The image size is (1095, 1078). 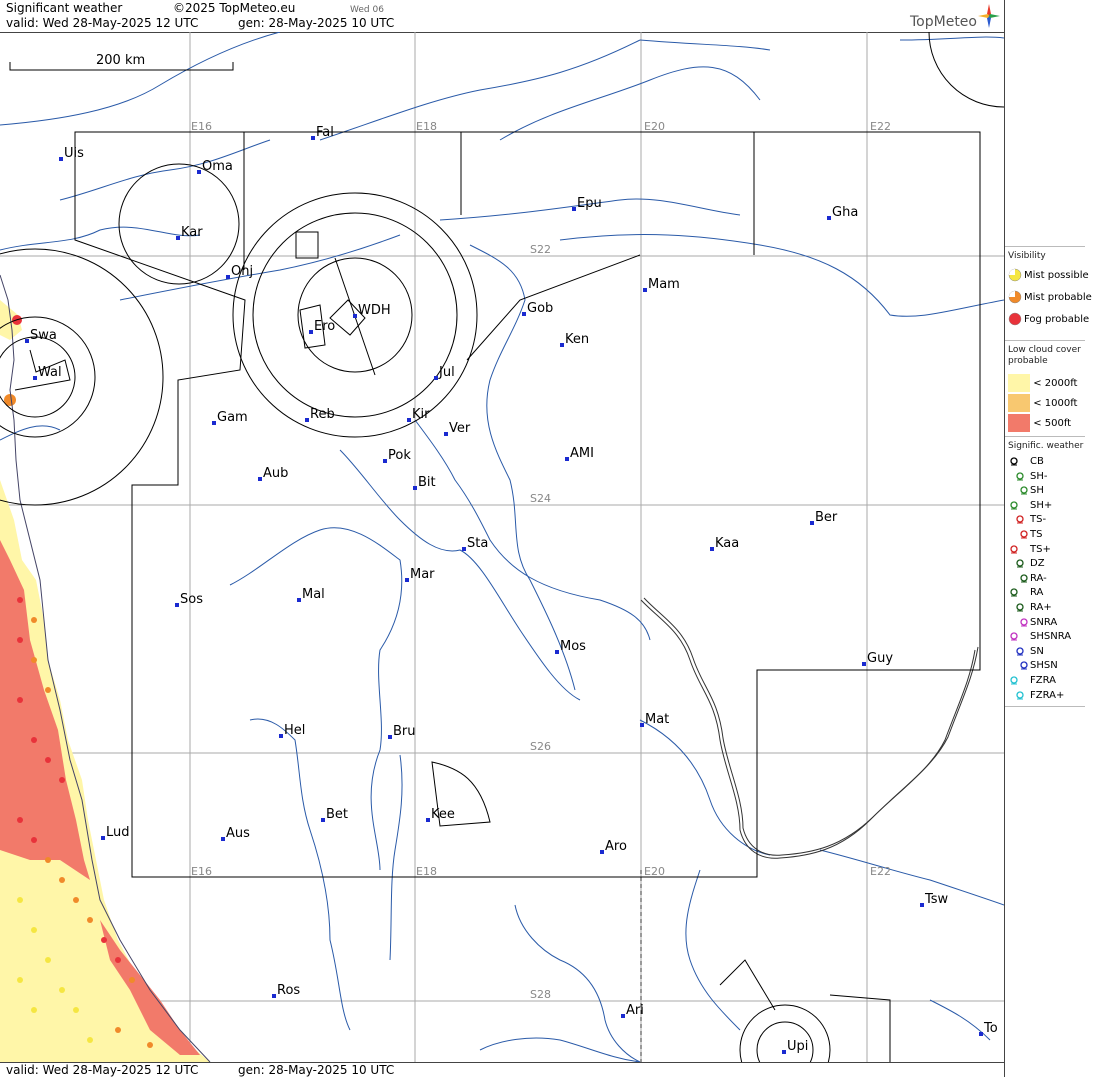 What do you see at coordinates (557, 652) in the screenshot?
I see `place-marker-mos` at bounding box center [557, 652].